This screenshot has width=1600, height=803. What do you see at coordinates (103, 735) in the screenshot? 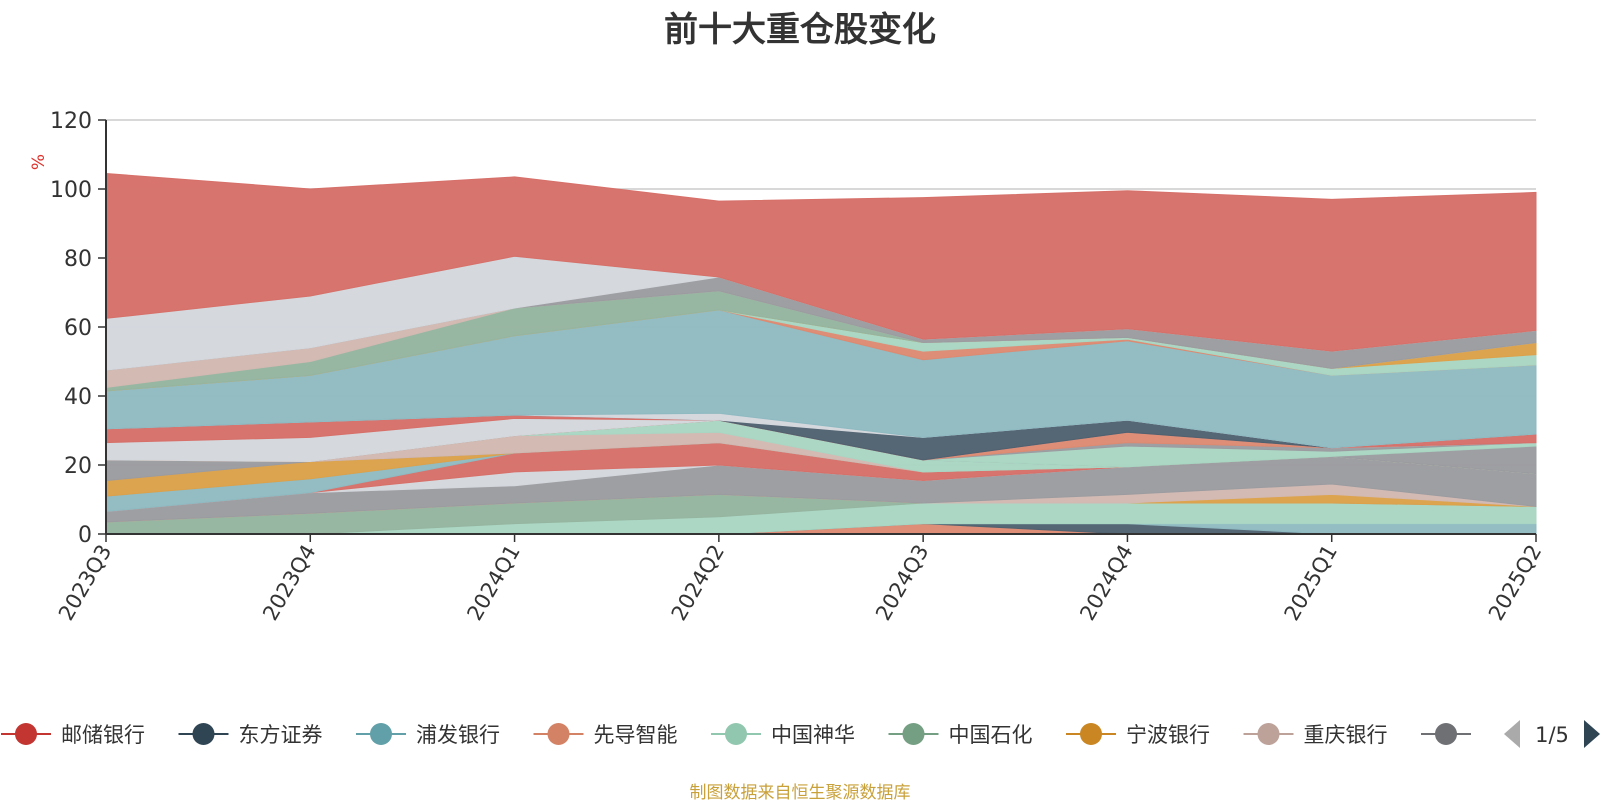
I see `legend-label-0: 邮储银行` at bounding box center [103, 735].